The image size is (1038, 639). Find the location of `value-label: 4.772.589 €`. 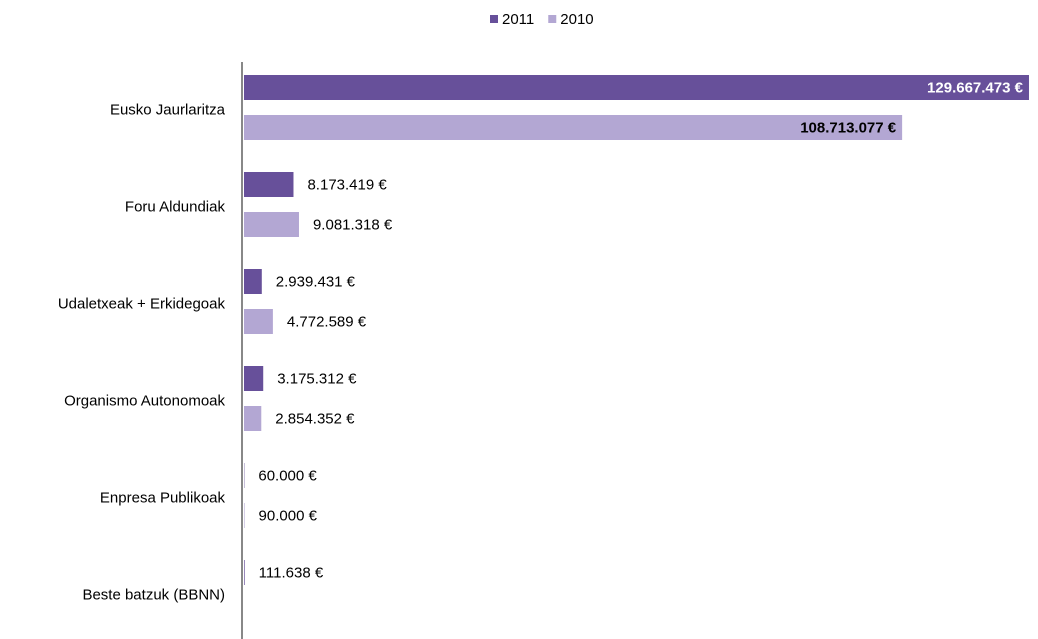

value-label: 4.772.589 € is located at coordinates (327, 321).